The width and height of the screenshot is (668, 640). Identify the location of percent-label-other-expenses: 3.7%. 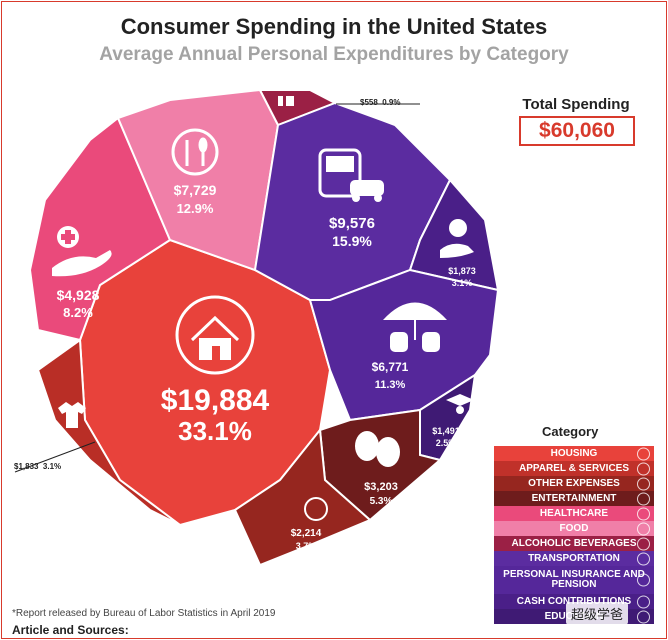
(306, 546).